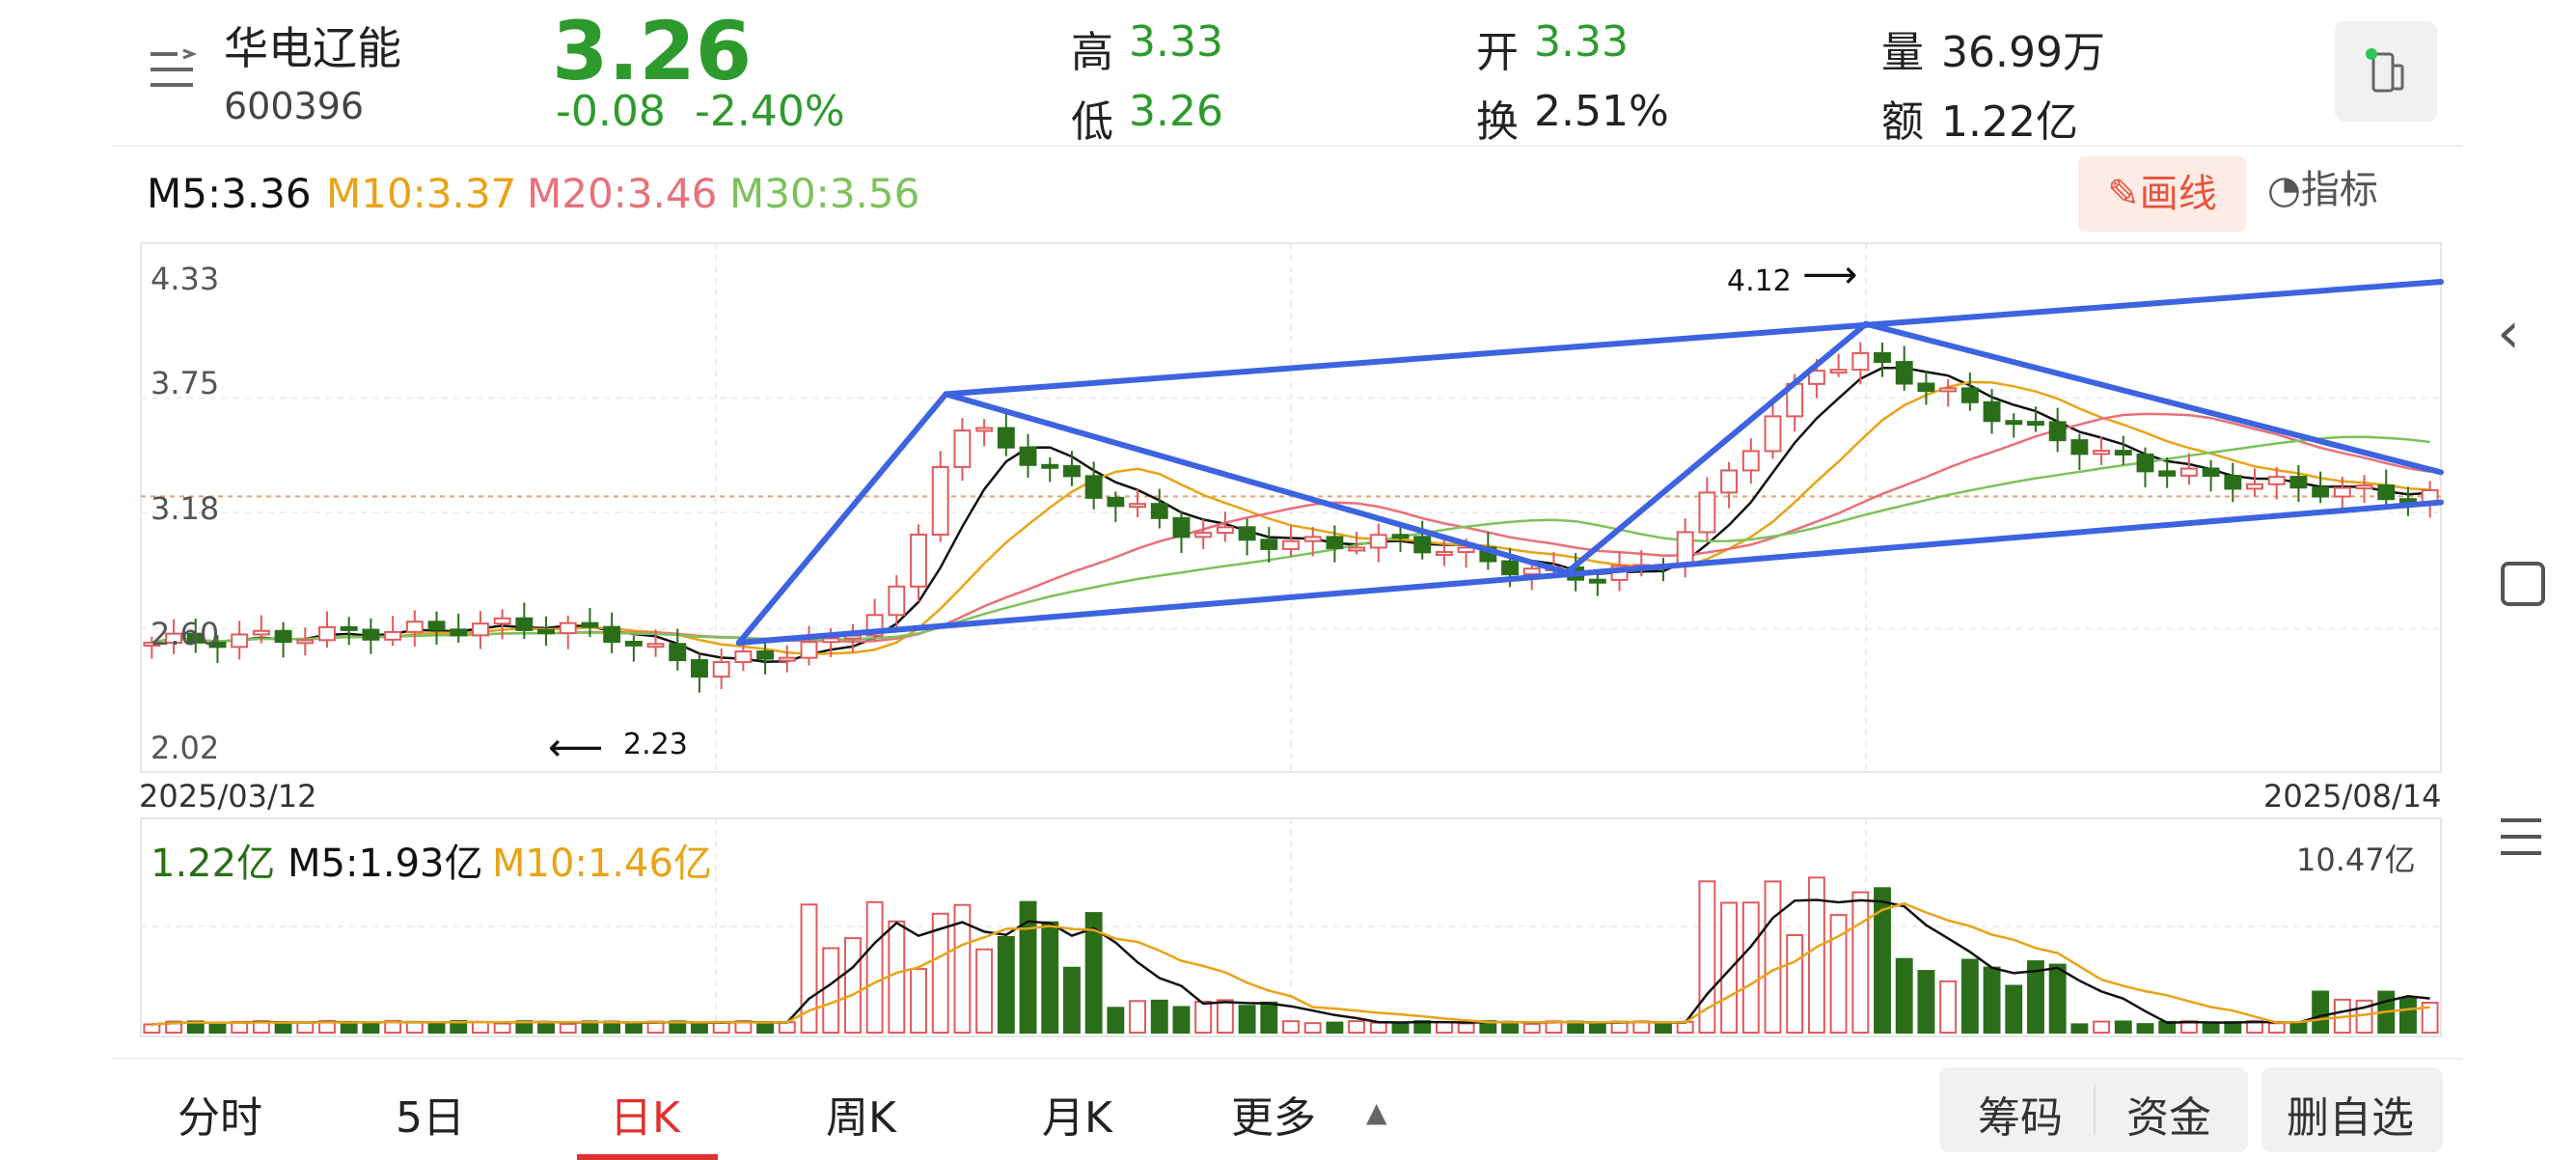 Image resolution: width=2576 pixels, height=1160 pixels. I want to click on tab-daily: 日K, so click(645, 1118).